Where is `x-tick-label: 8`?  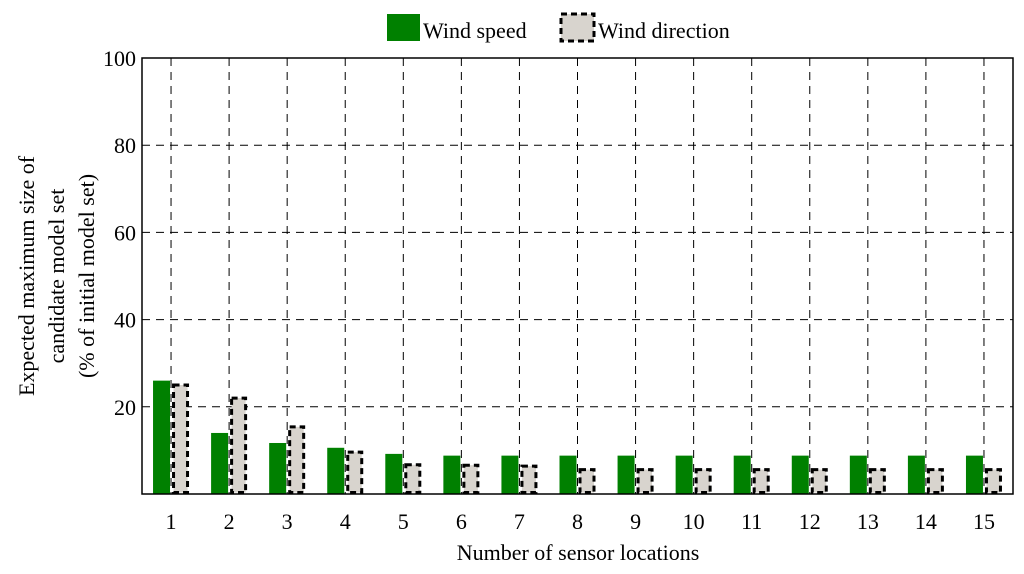 x-tick-label: 8 is located at coordinates (577, 521).